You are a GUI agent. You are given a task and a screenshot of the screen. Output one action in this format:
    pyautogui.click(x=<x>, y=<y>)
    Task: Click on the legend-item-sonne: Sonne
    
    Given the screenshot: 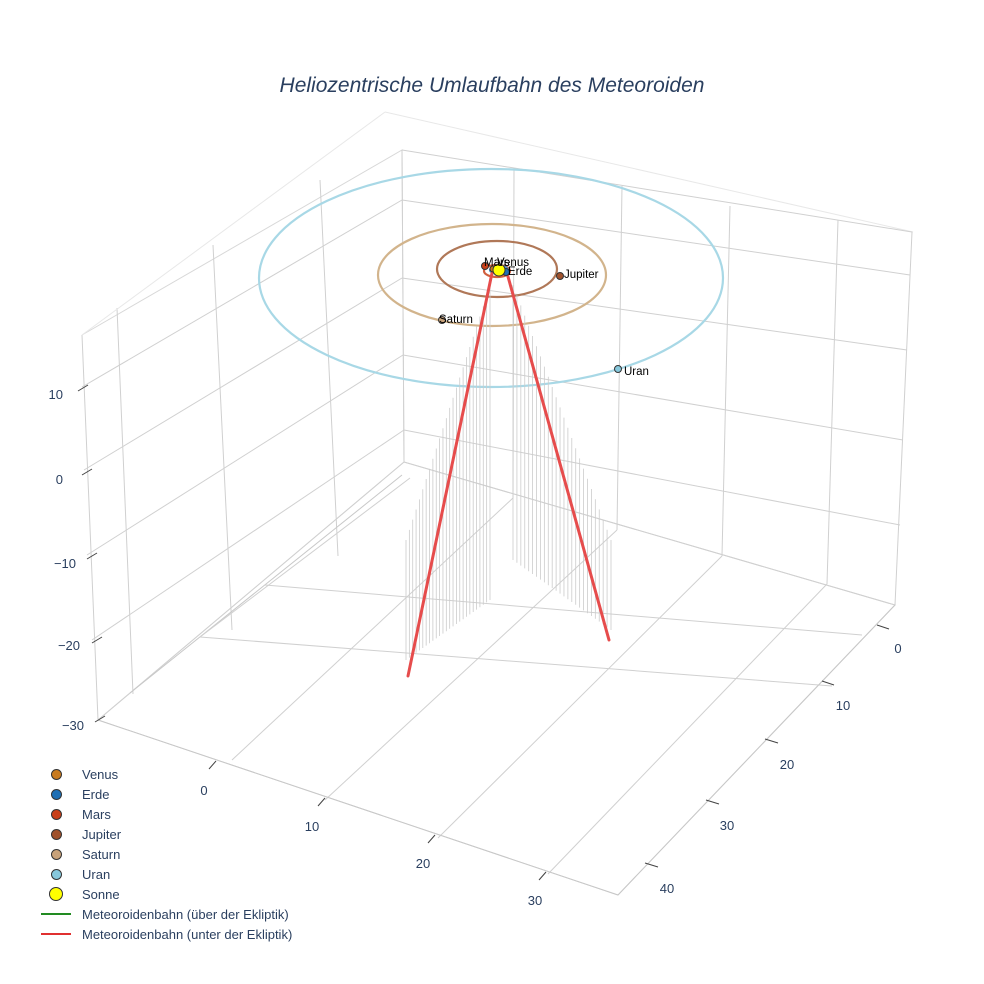 What is the action you would take?
    pyautogui.click(x=164, y=894)
    